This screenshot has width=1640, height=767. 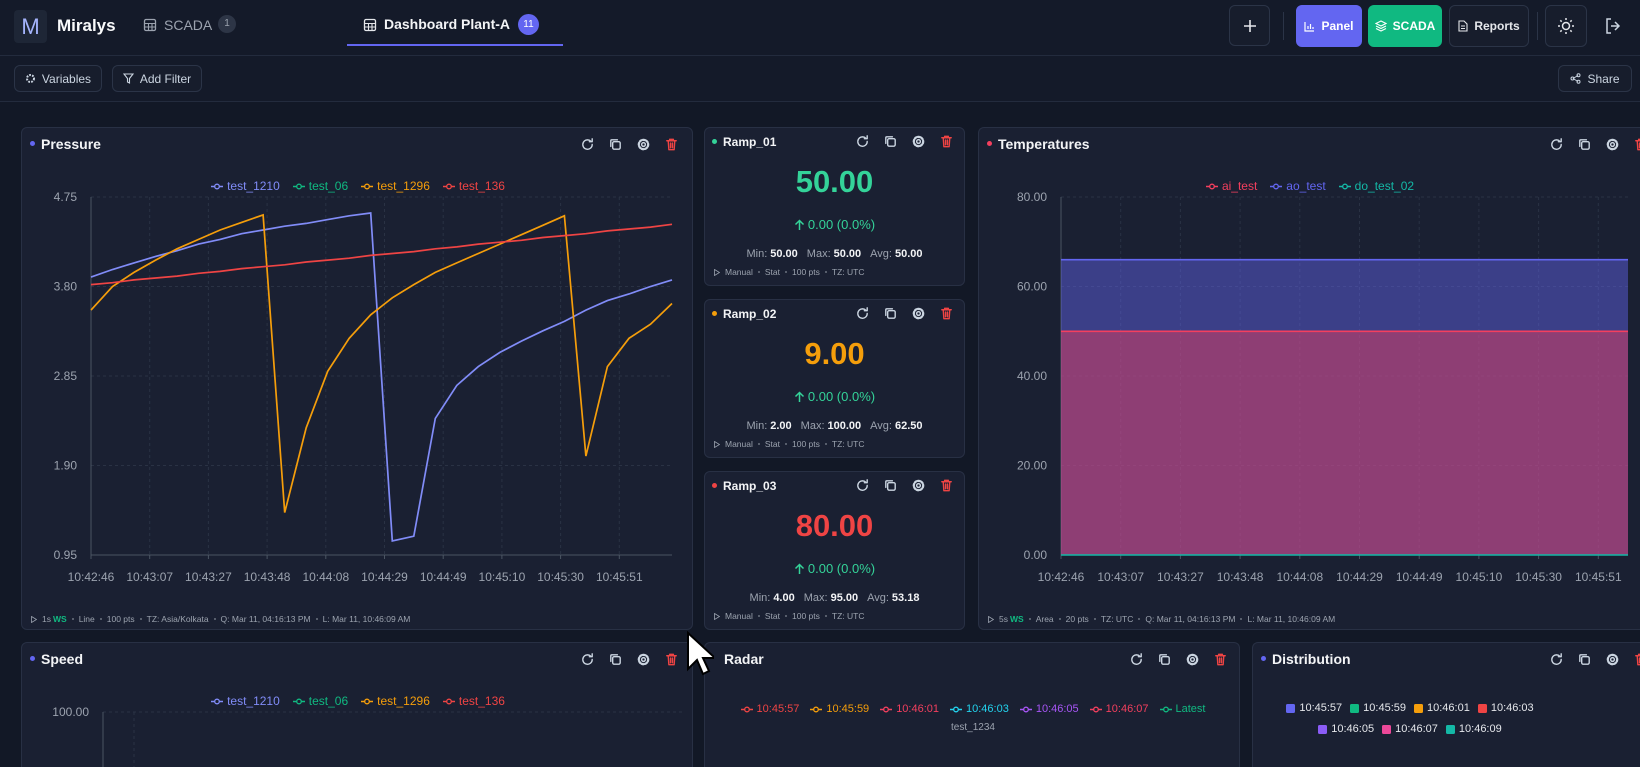 I want to click on tab: SCADA, so click(x=188, y=25).